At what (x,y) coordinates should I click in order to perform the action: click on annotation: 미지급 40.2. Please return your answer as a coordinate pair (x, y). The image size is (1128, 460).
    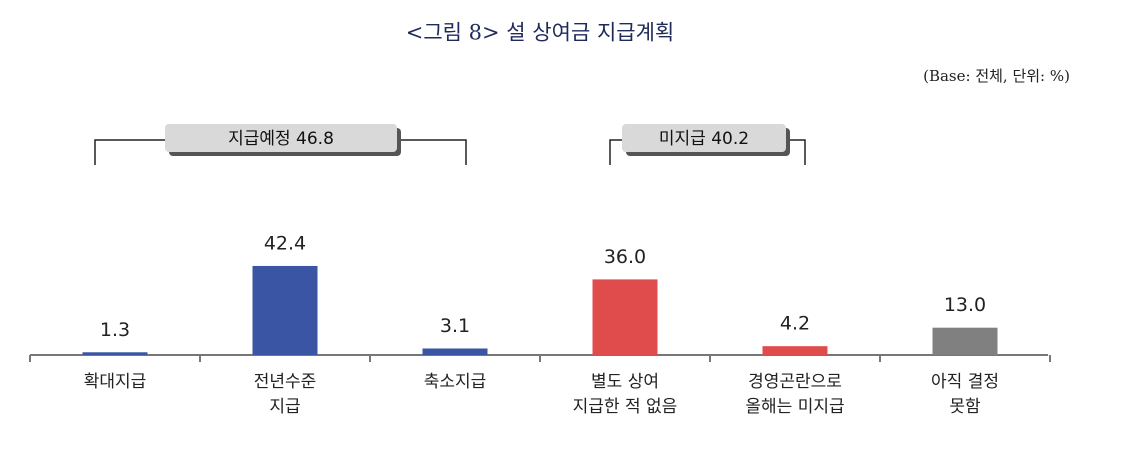
    Looking at the image, I should click on (704, 139).